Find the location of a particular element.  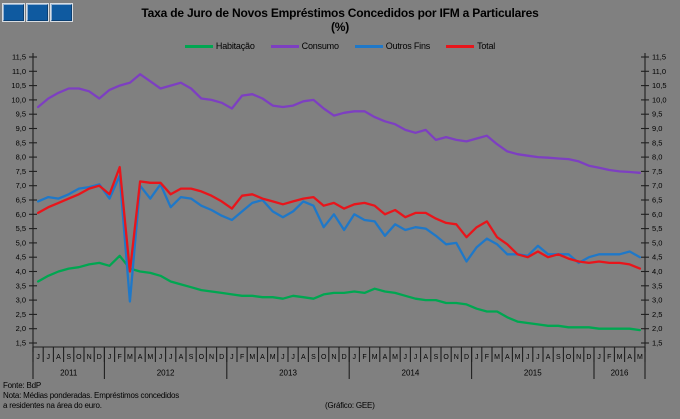

legend-swatch-consumo is located at coordinates (284, 46).